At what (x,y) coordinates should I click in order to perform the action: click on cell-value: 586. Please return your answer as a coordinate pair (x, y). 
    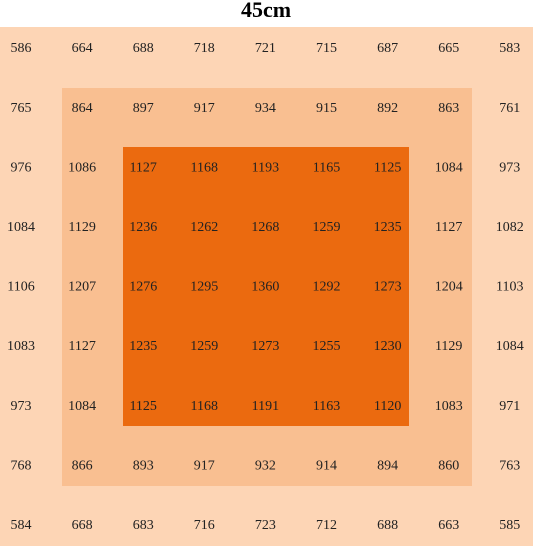
    Looking at the image, I should click on (21, 48).